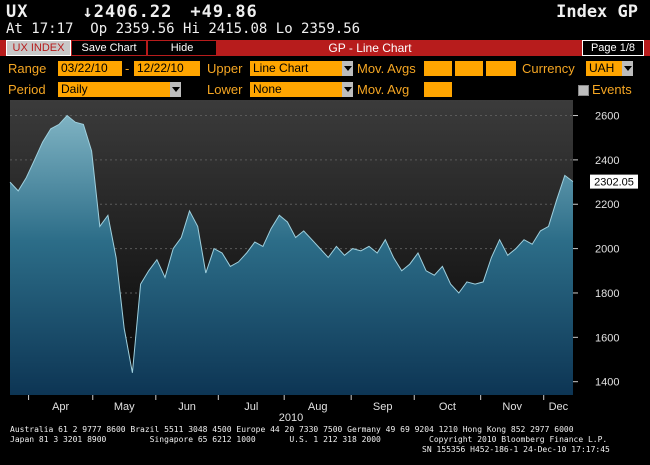  Describe the element at coordinates (225, 29) in the screenshot. I see `high-value: Hi 2415.08` at that location.